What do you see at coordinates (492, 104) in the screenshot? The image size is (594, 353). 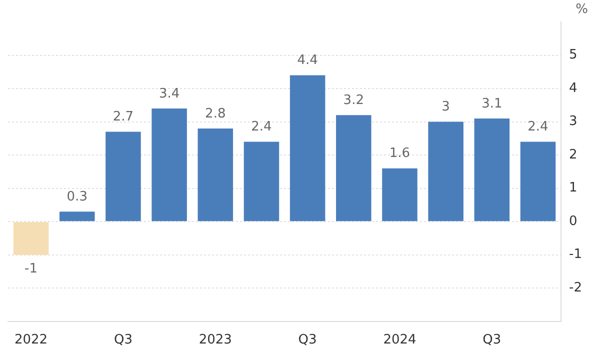 I see `data-label: 3.1` at bounding box center [492, 104].